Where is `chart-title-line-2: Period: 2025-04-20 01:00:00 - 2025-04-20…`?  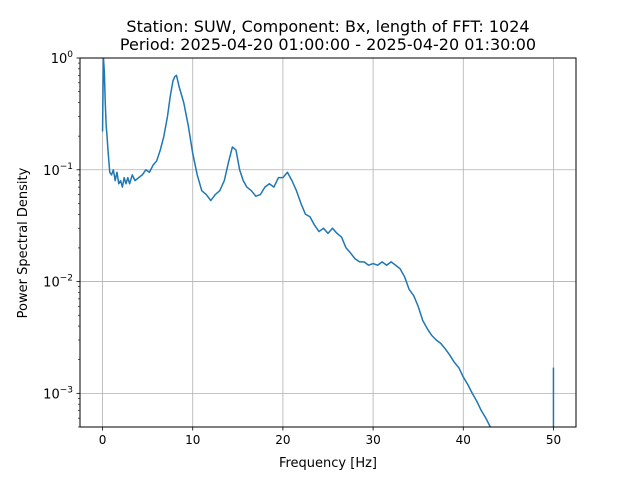
chart-title-line-2: Period: 2025-04-20 01:00:00 - 2025-04-20… is located at coordinates (328, 44).